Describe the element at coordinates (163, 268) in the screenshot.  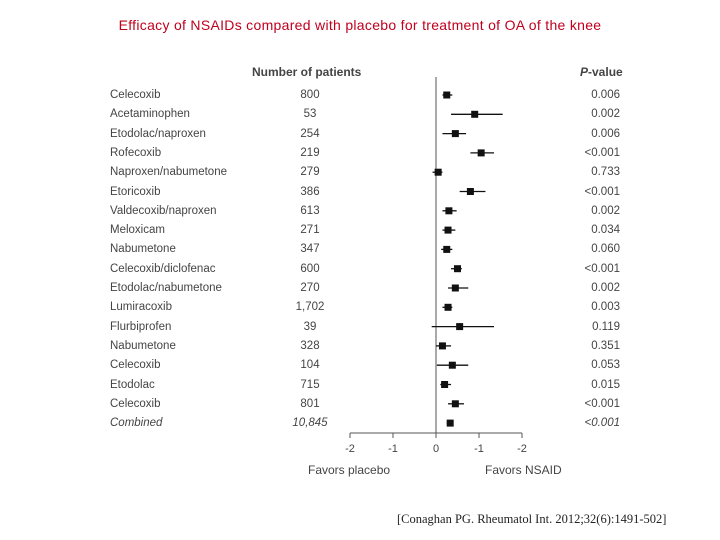
I see `row-label: Celecoxib/diclofenac` at that location.